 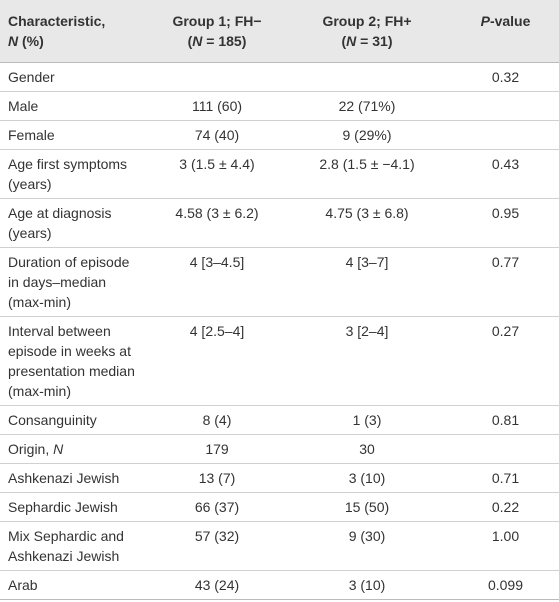 I want to click on cell-text: 3 (1.5 ± 4.4), so click(x=217, y=164).